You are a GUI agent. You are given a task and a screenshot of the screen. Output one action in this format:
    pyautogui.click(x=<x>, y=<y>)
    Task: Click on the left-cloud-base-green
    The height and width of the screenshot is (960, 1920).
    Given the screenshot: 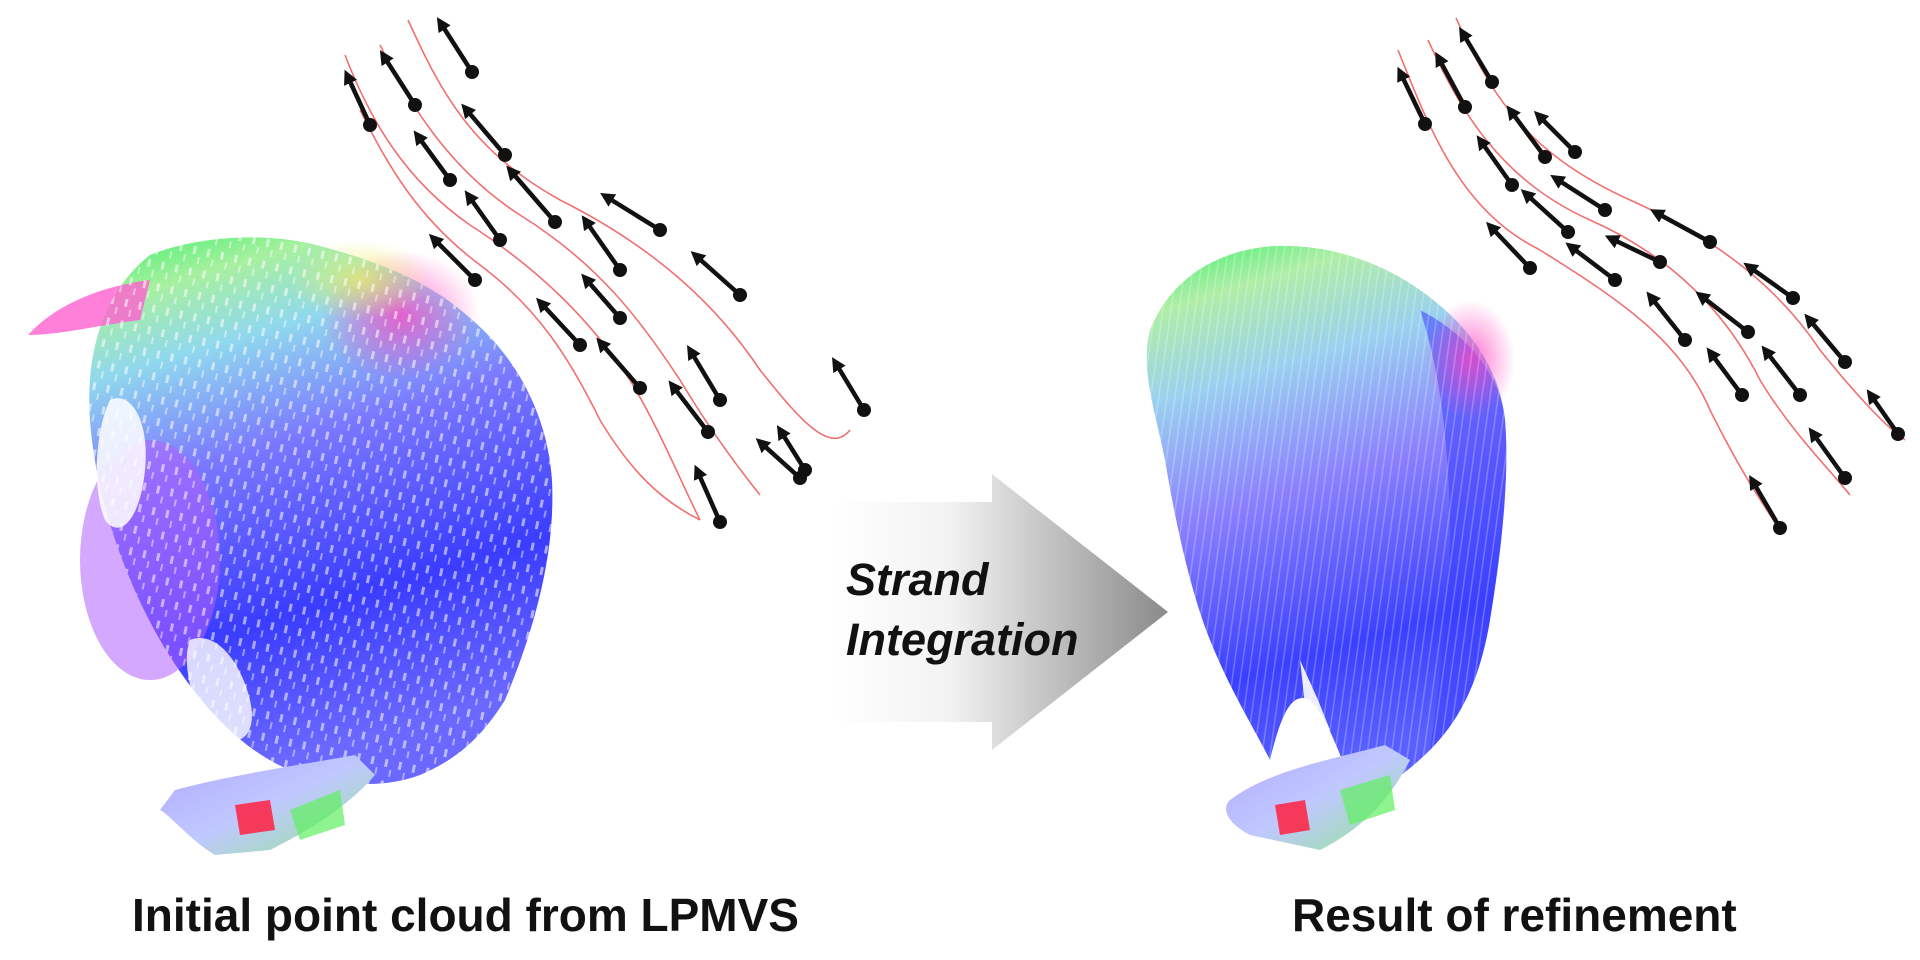 What is the action you would take?
    pyautogui.click(x=317, y=815)
    